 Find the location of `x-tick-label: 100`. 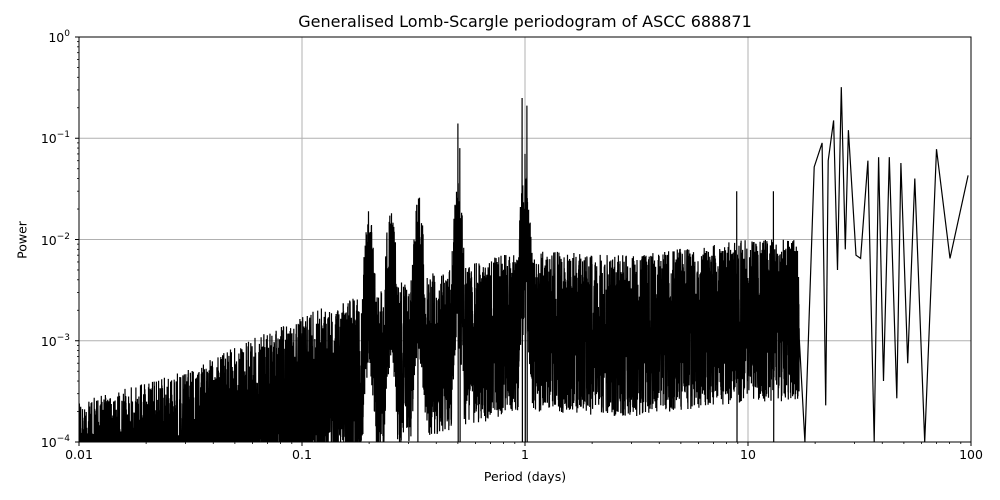

x-tick-label: 100 is located at coordinates (971, 454).